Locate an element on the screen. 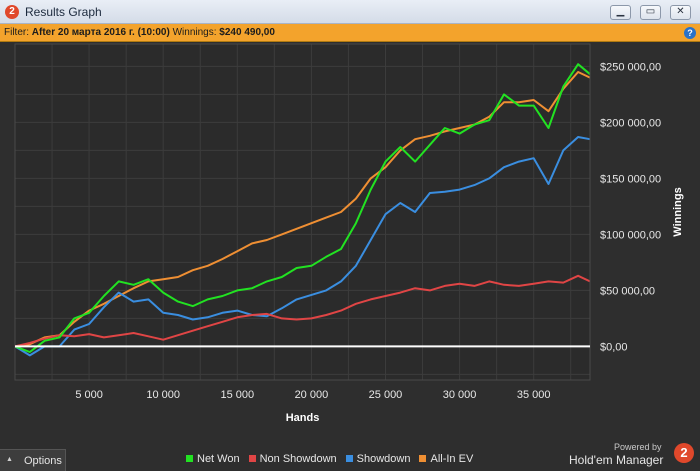 This screenshot has height=471, width=700. y-tick-label: $100 000,00 is located at coordinates (630, 235).